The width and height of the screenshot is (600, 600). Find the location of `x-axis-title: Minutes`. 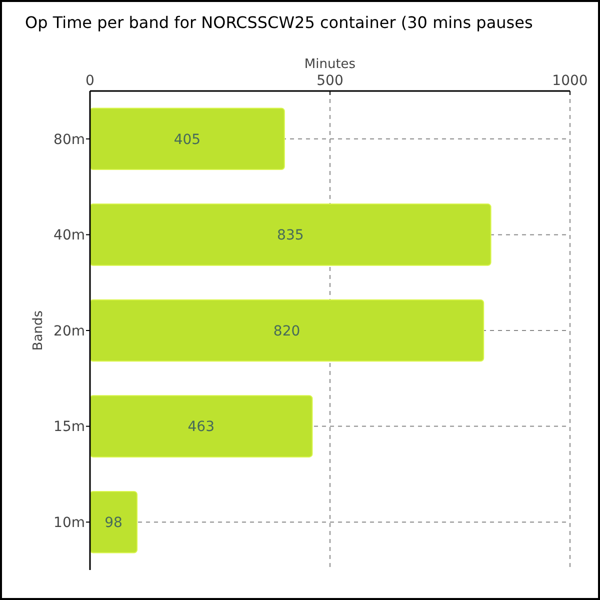

x-axis-title: Minutes is located at coordinates (330, 64).